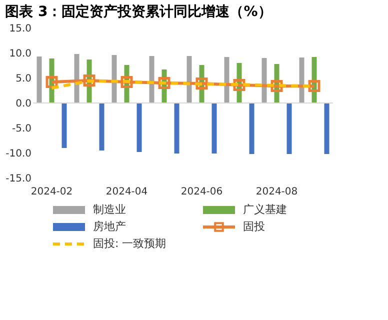  What do you see at coordinates (201, 192) in the screenshot?
I see `x-tick-label: 2024-06` at bounding box center [201, 192].